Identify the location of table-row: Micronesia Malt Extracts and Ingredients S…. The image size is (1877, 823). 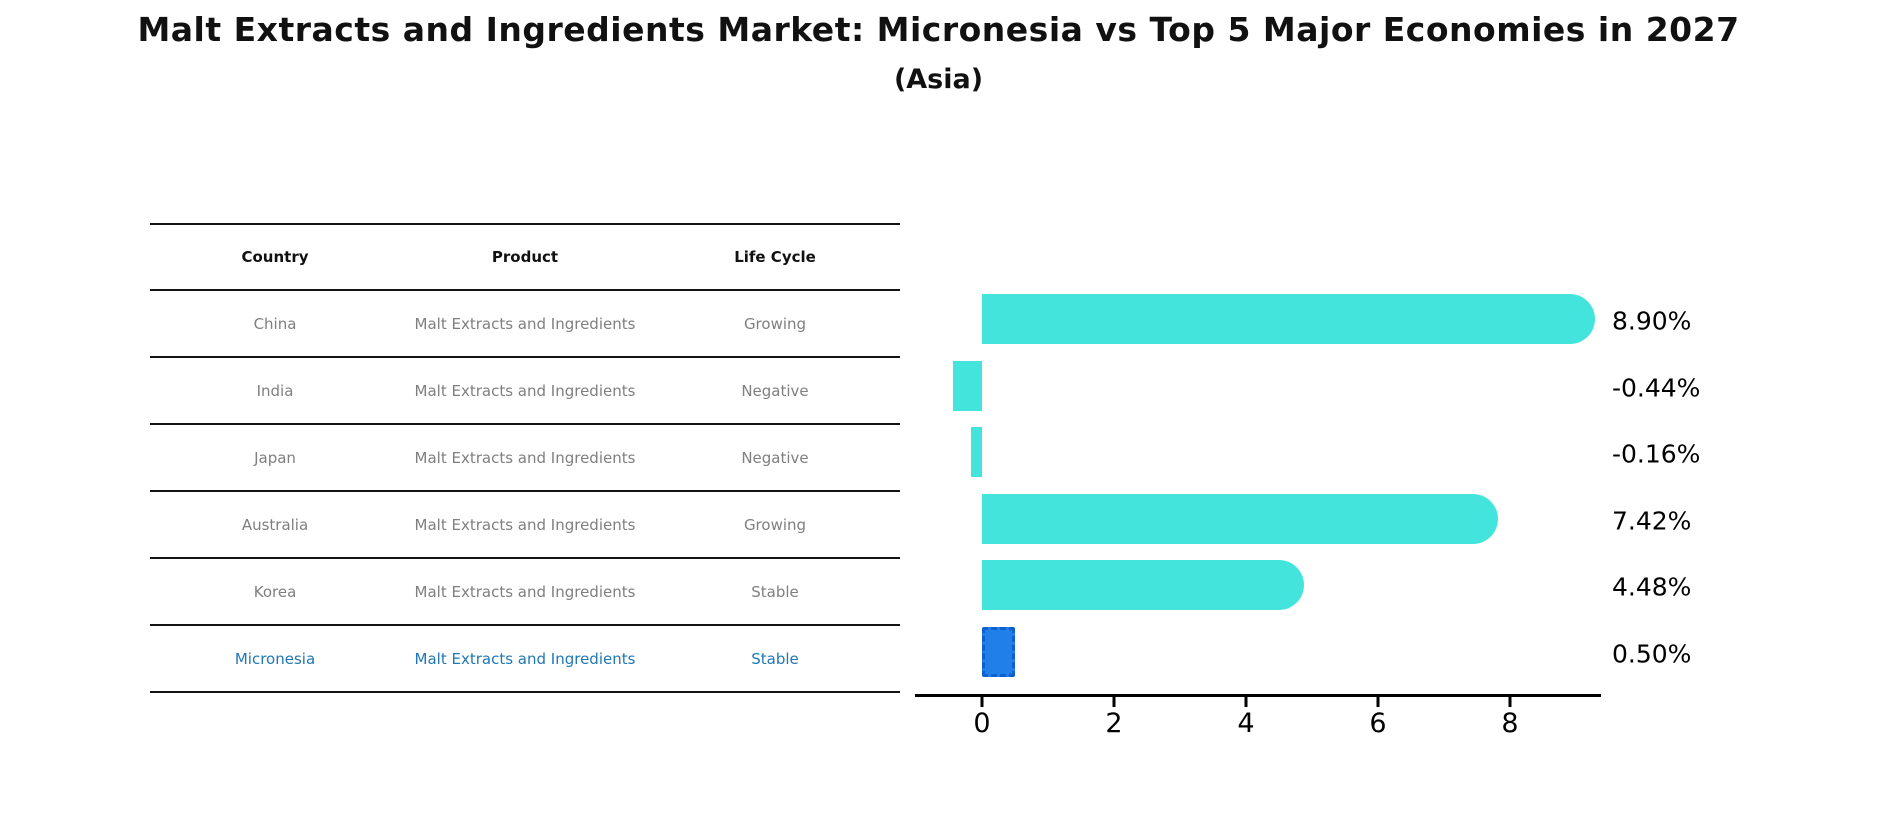
(525, 659).